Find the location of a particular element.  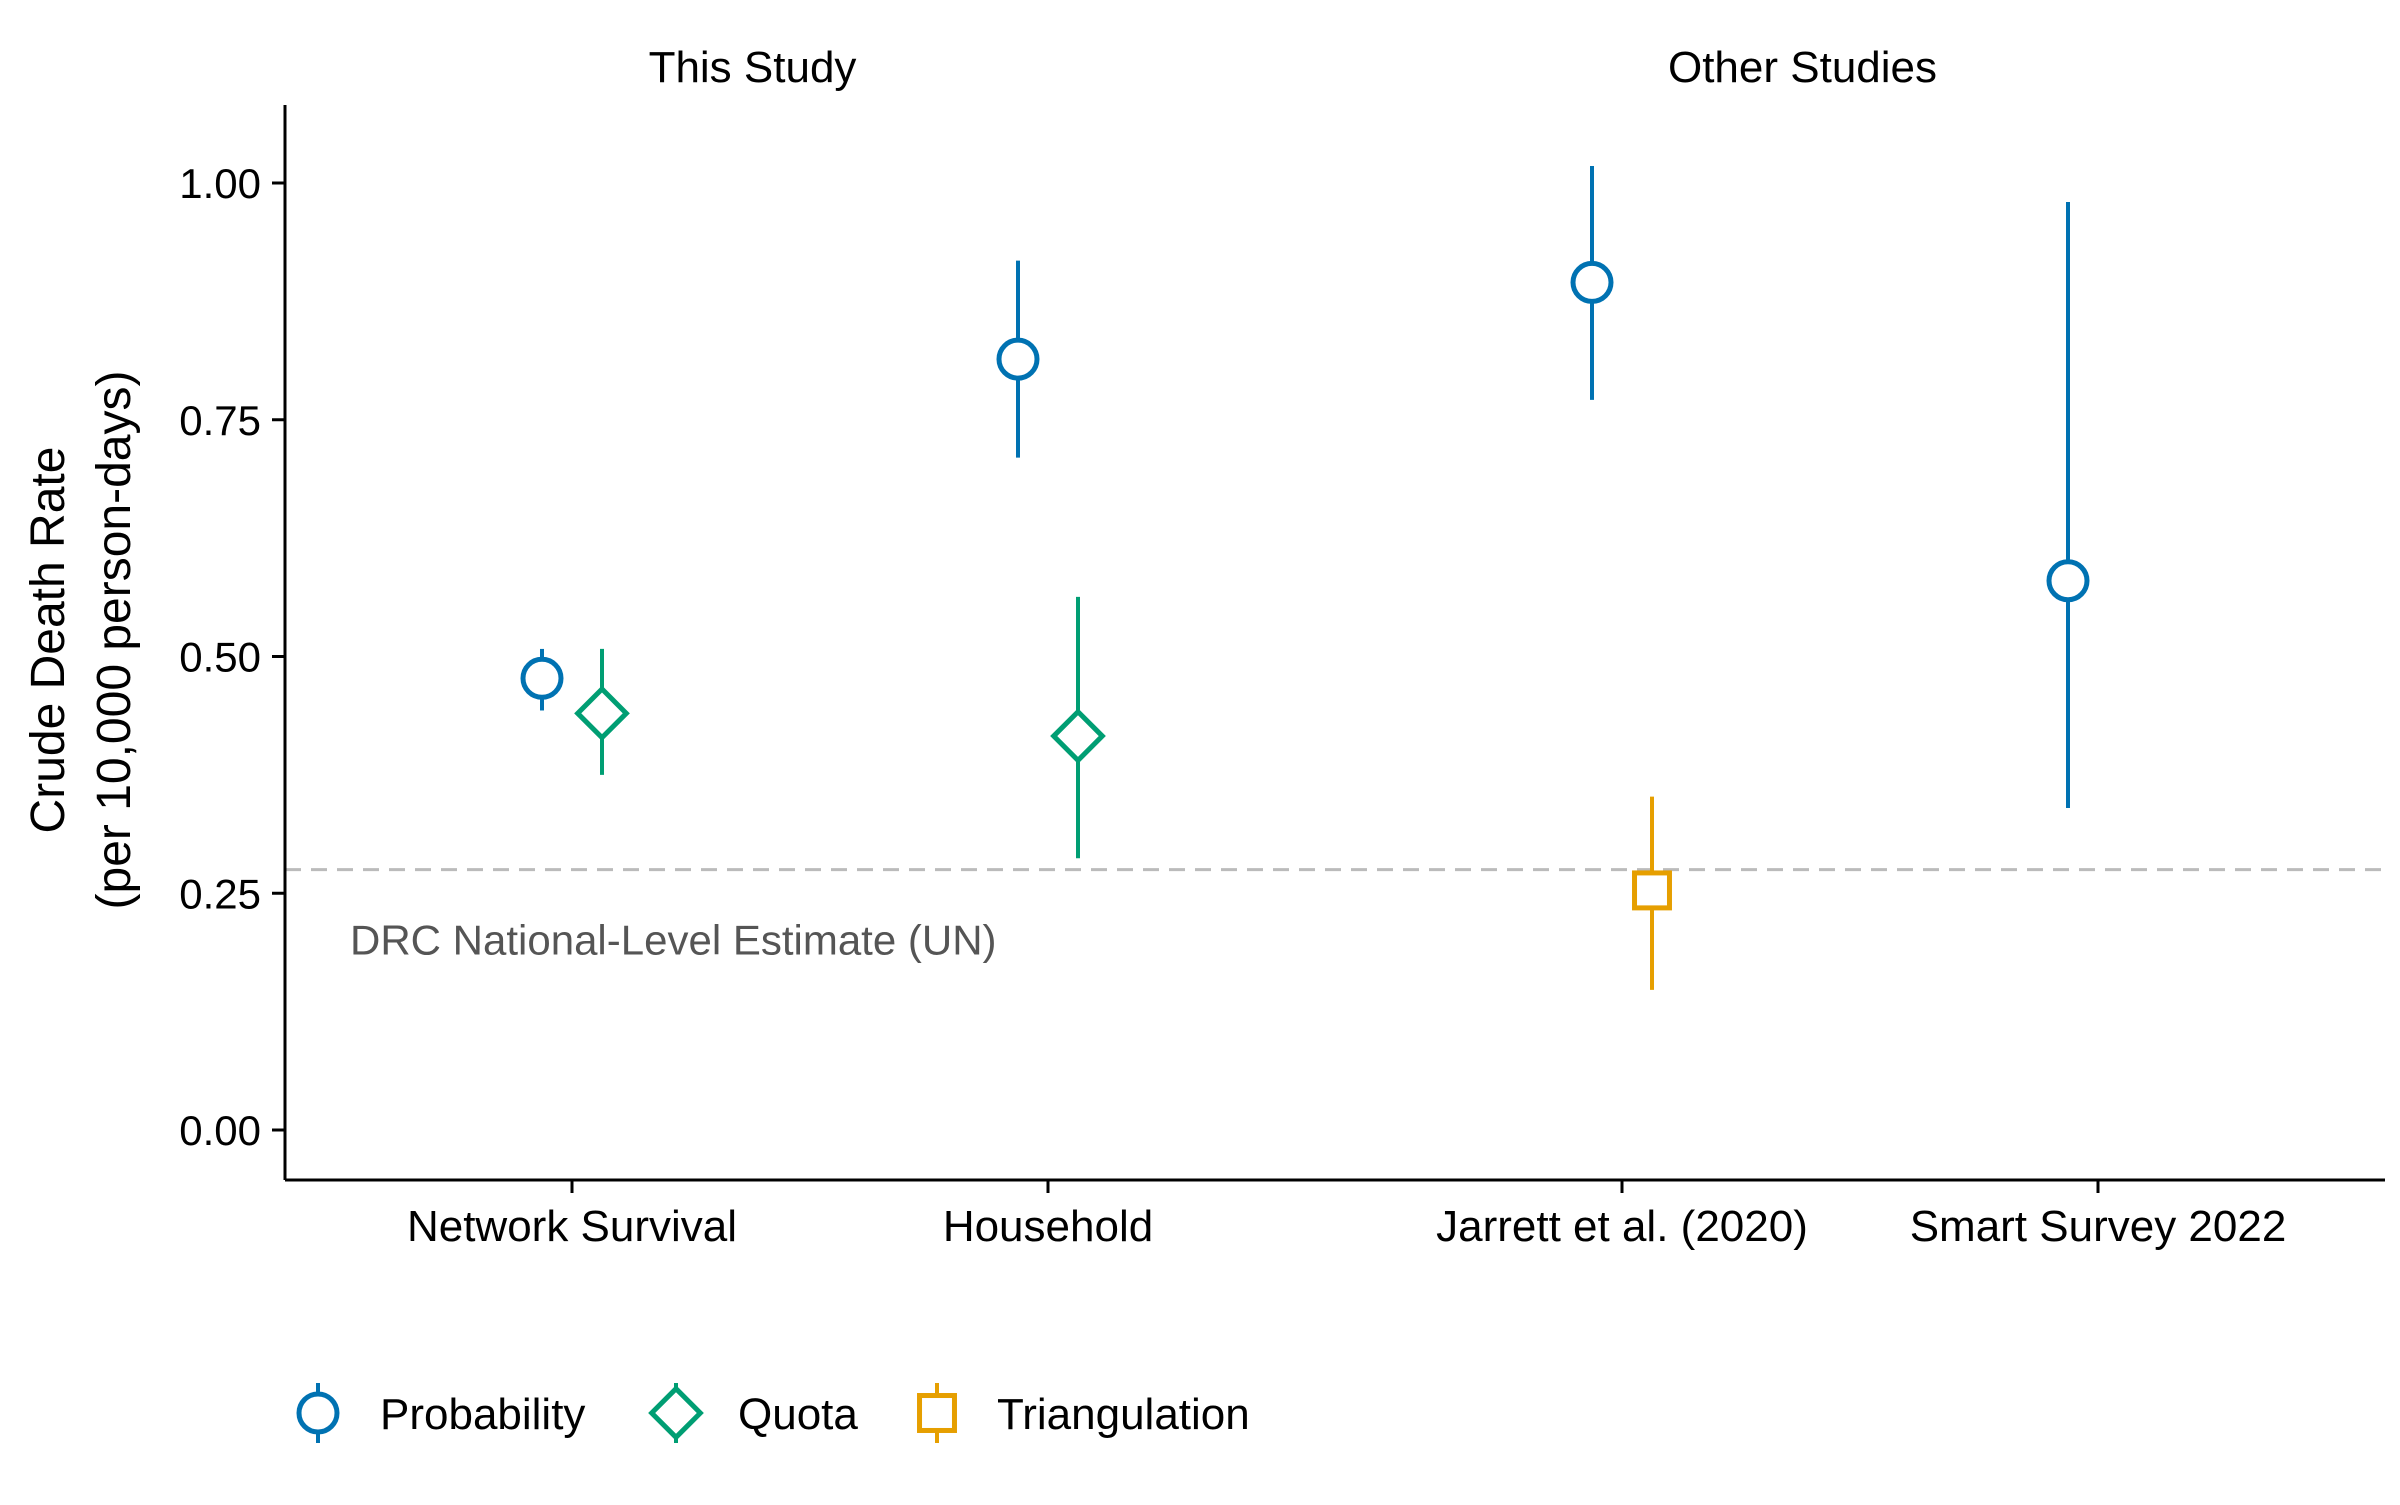

panel-title-other-studies: Other Studies is located at coordinates (1802, 67).